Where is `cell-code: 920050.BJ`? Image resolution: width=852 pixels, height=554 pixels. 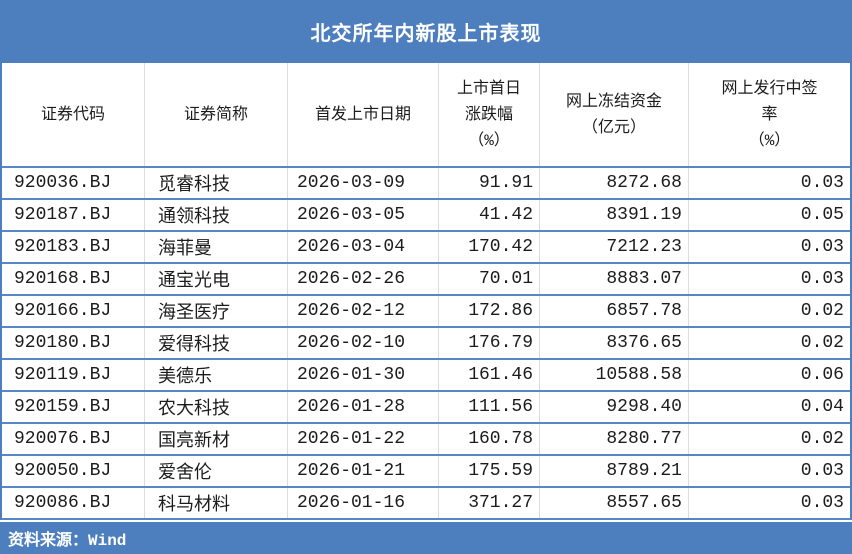 cell-code: 920050.BJ is located at coordinates (73, 471).